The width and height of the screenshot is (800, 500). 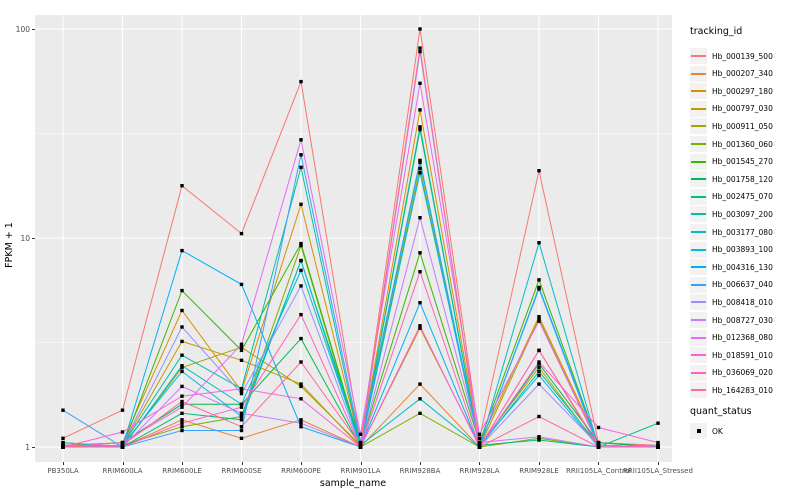 What do you see at coordinates (122, 471) in the screenshot?
I see `x-tick-label: RRIM600LA` at bounding box center [122, 471].